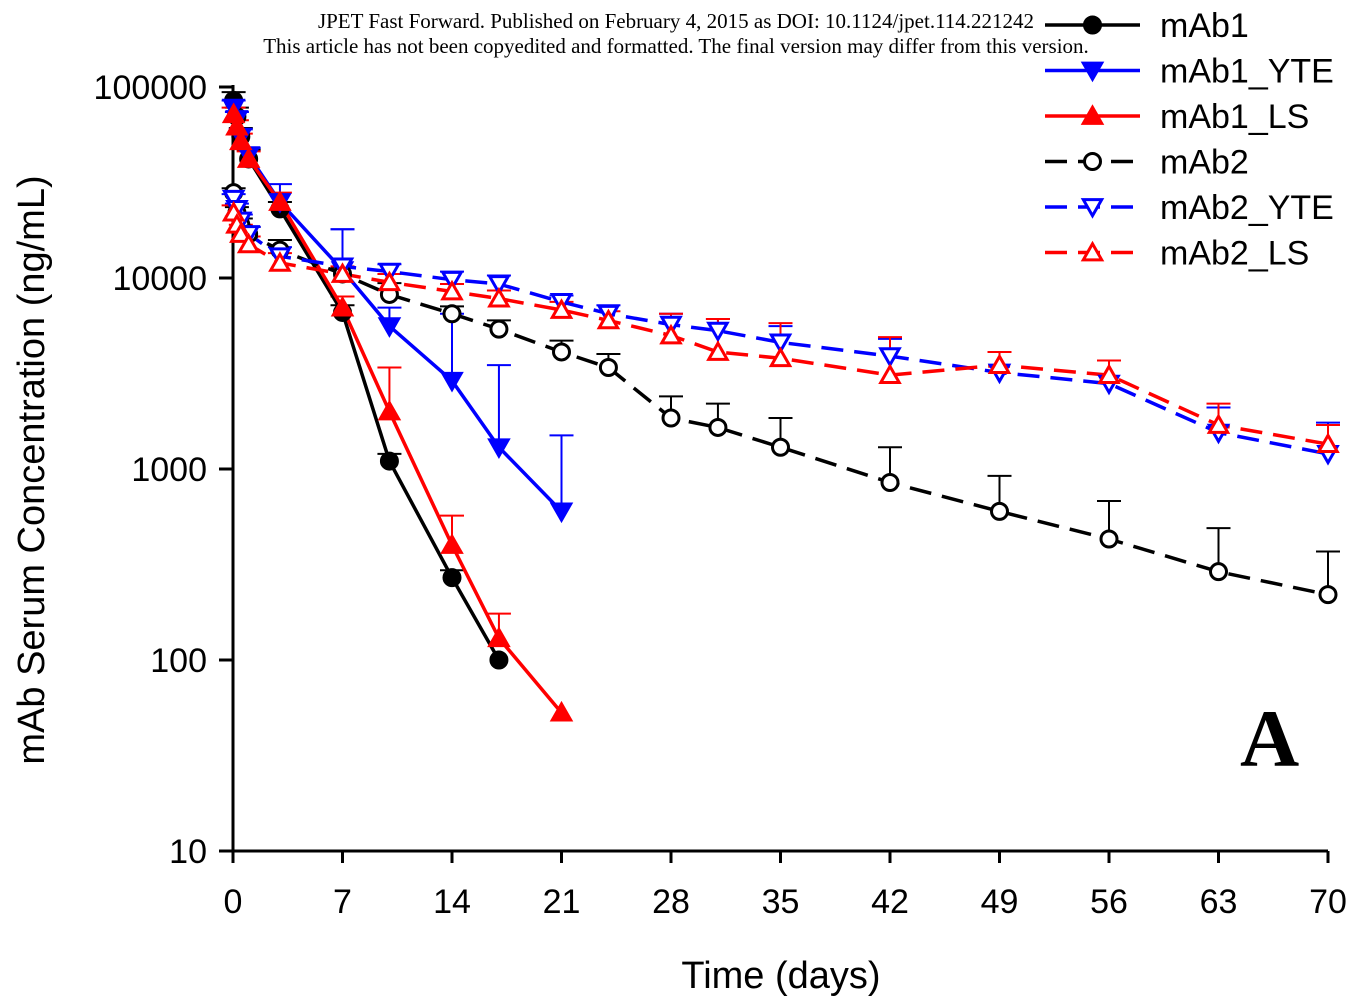  What do you see at coordinates (1092, 251) in the screenshot?
I see `legend-mab2-ls-marker` at bounding box center [1092, 251].